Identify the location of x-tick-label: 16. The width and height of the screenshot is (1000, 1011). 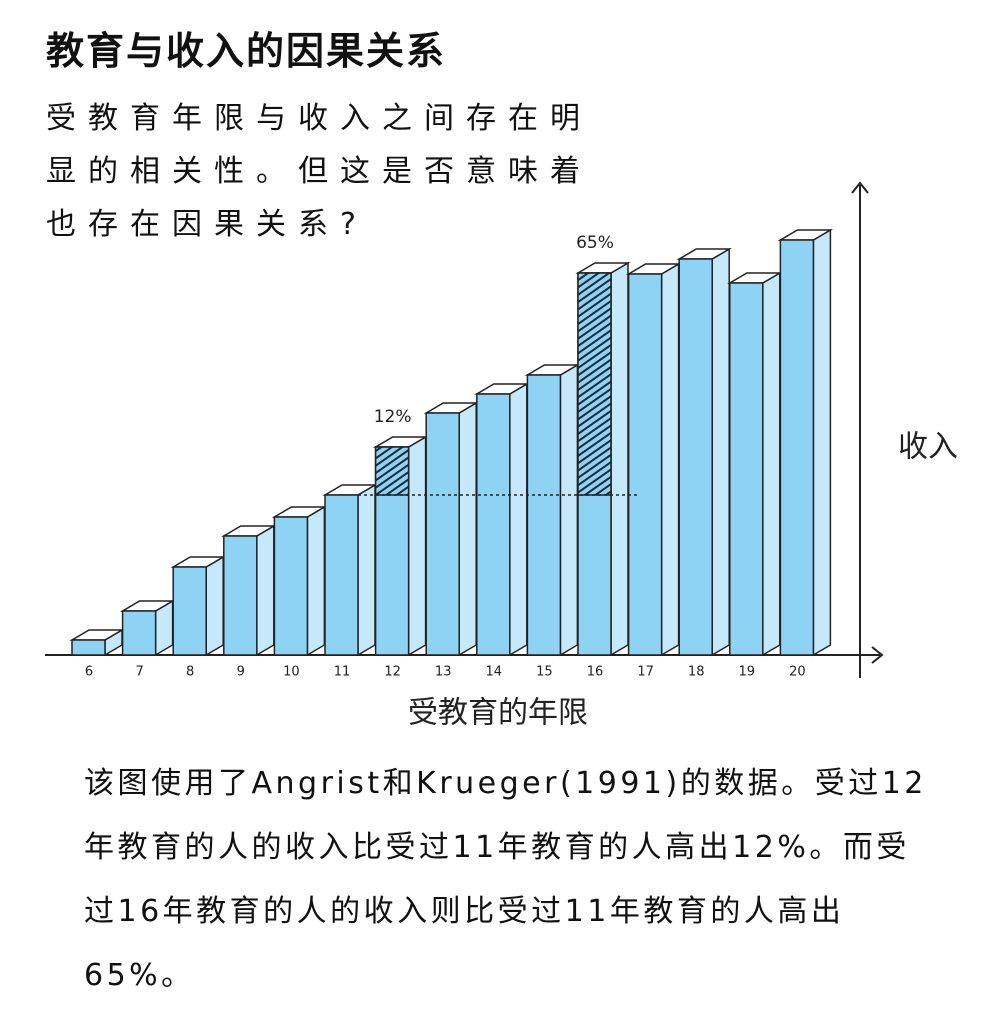
(595, 672).